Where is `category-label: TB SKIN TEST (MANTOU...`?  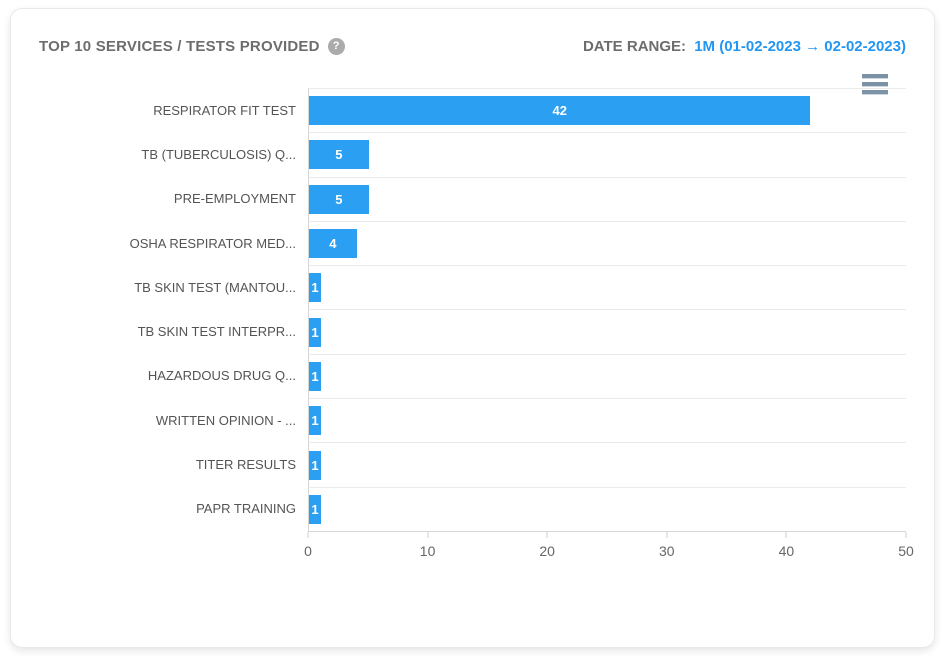
category-label: TB SKIN TEST (MANTOU... is located at coordinates (215, 287).